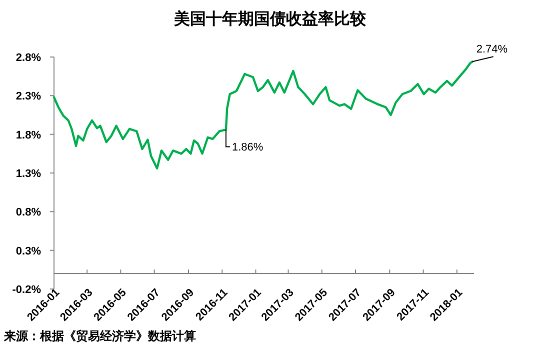  I want to click on y-tick-label: 2.8%, so click(29, 58).